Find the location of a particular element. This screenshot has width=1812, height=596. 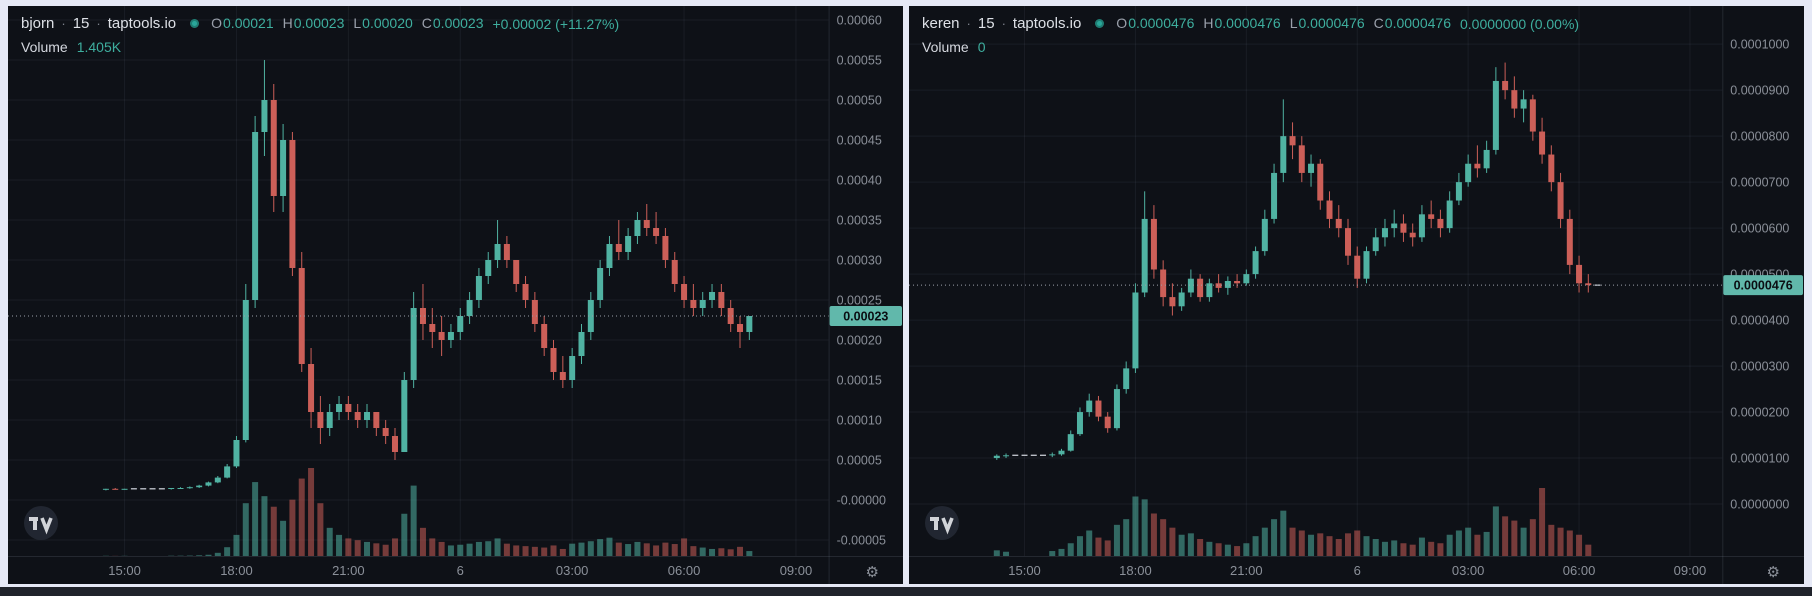

price-tick-label: 0.00060 is located at coordinates (859, 21).